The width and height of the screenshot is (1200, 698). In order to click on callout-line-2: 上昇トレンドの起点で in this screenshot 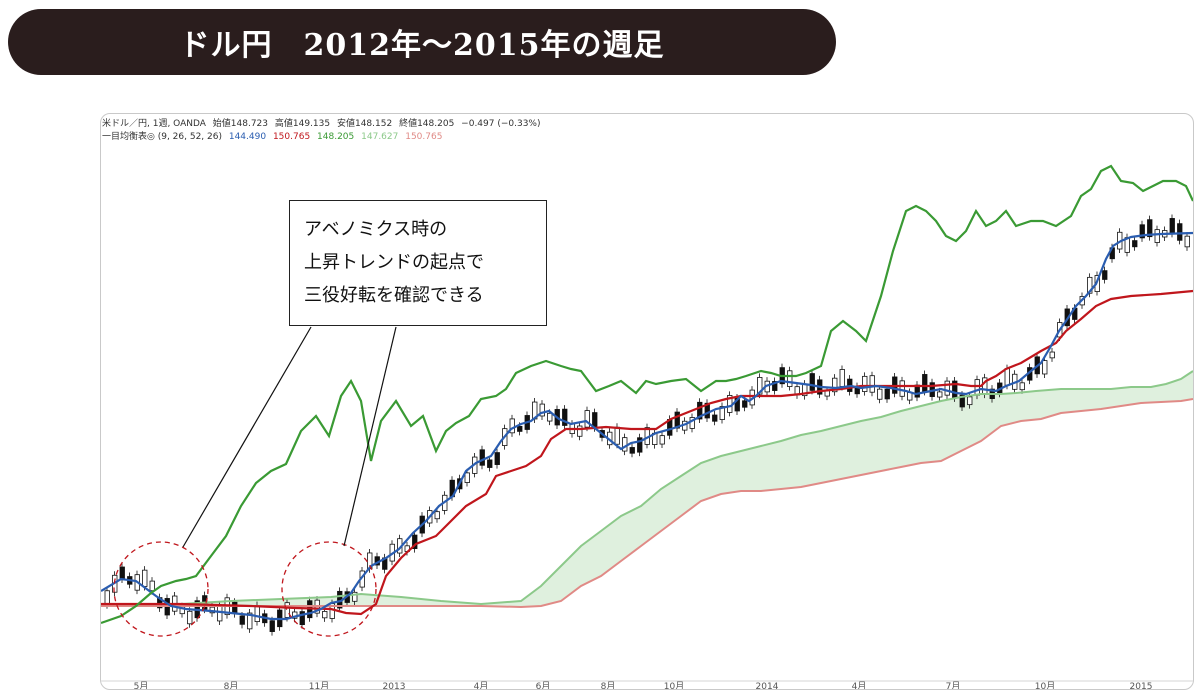, I will do `click(394, 262)`.